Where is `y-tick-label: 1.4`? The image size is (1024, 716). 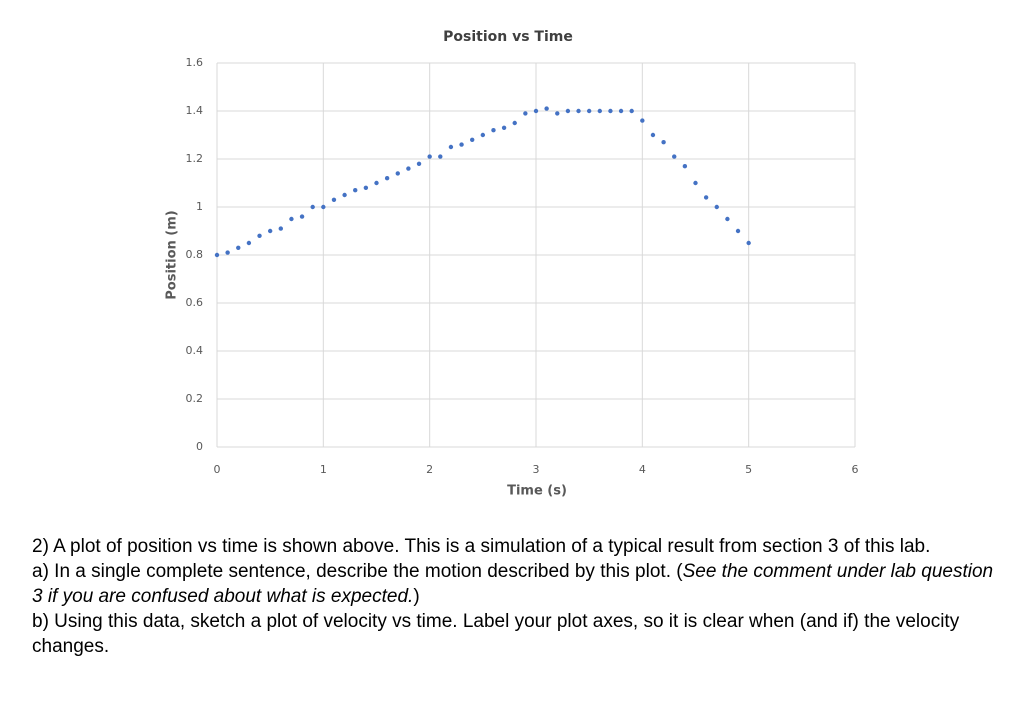 y-tick-label: 1.4 is located at coordinates (195, 110).